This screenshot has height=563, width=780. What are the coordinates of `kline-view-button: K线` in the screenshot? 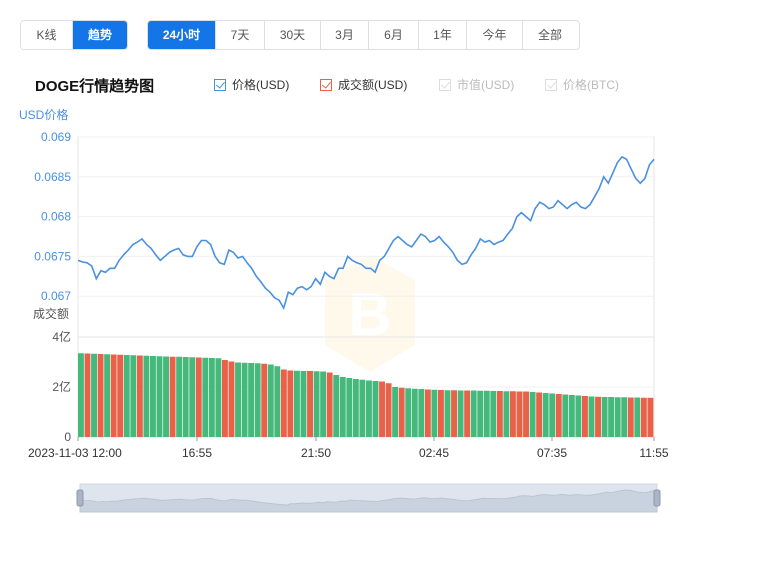 It's located at (47, 35).